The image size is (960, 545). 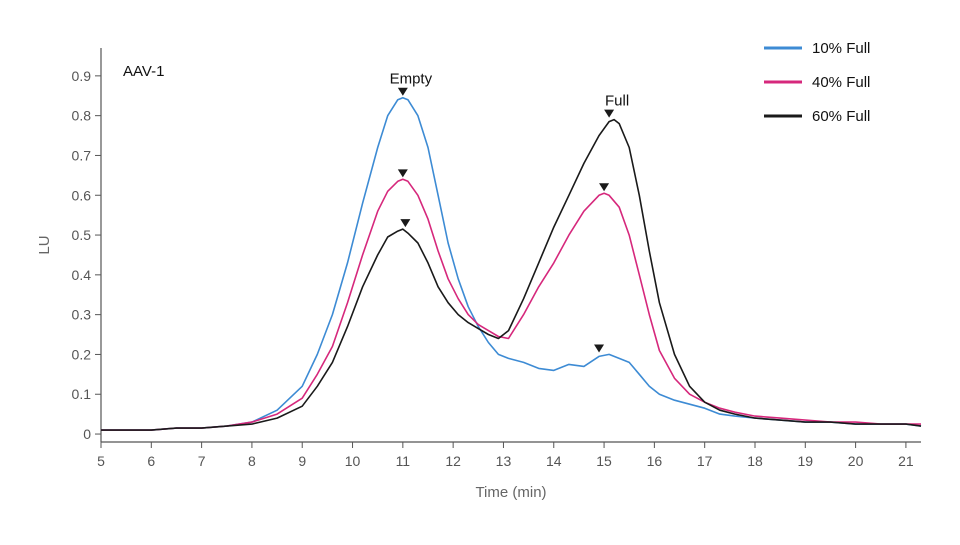 What do you see at coordinates (143, 71) in the screenshot?
I see `panel-label: AAV-1` at bounding box center [143, 71].